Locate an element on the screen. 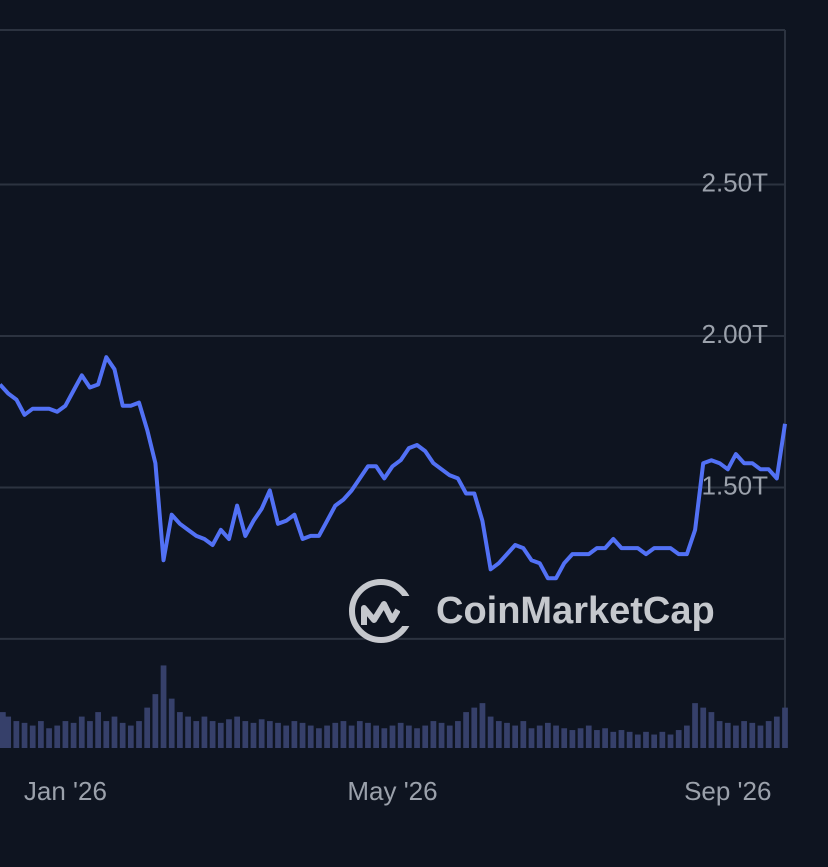 The height and width of the screenshot is (867, 828). watermark: CoinMarketCap is located at coordinates (532, 611).